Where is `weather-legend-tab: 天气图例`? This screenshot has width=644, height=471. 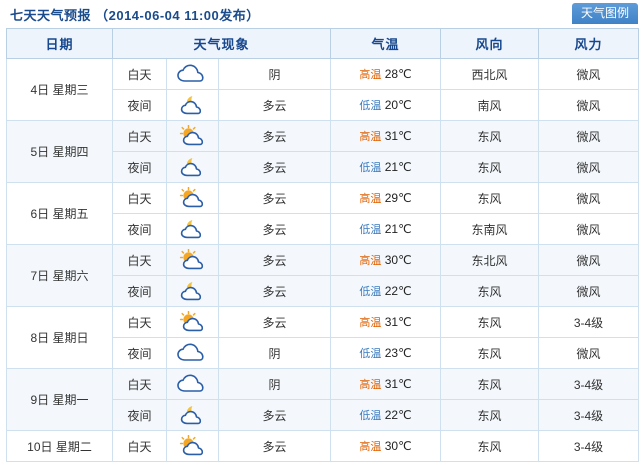 weather-legend-tab: 天气图例 is located at coordinates (604, 13).